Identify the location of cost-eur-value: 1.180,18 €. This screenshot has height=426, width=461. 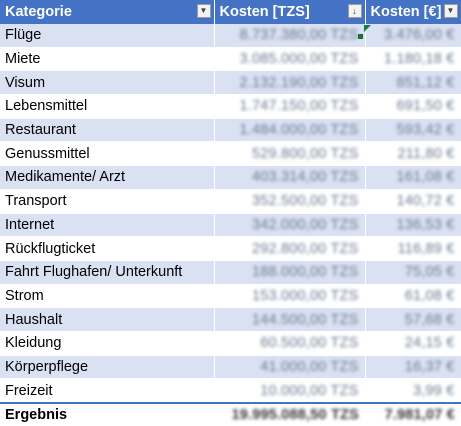
(419, 59).